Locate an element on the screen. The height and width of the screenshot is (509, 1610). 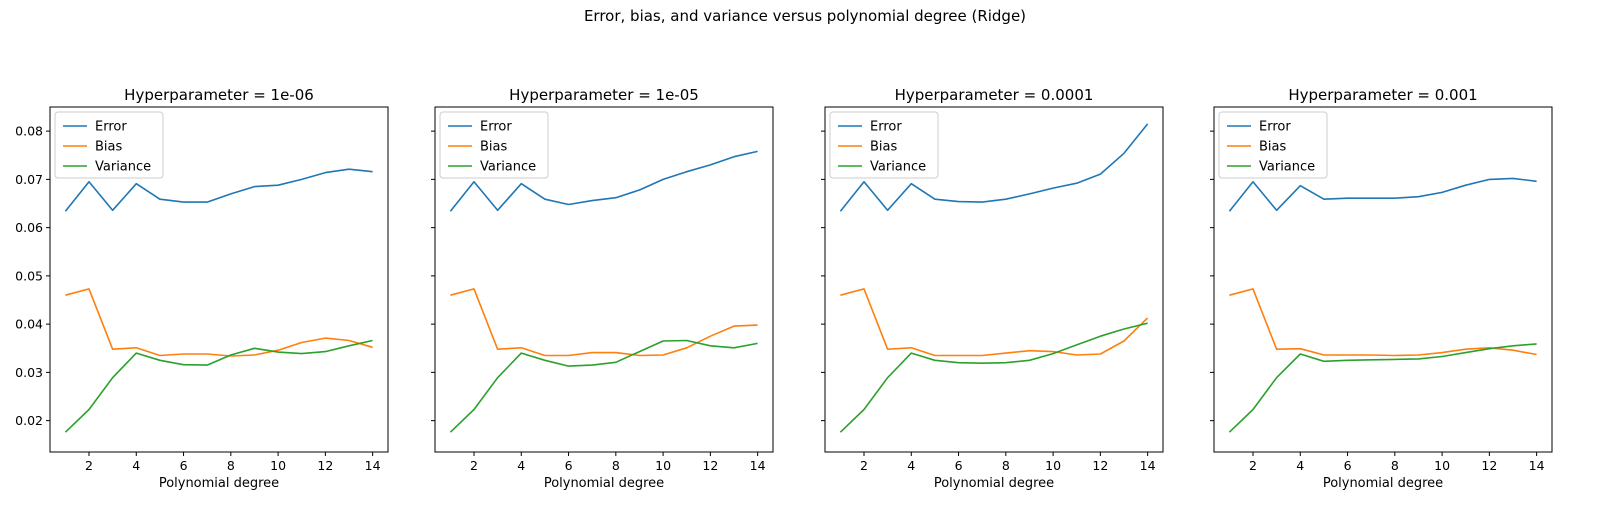
y-tick-label: 0.04 is located at coordinates (29, 324).